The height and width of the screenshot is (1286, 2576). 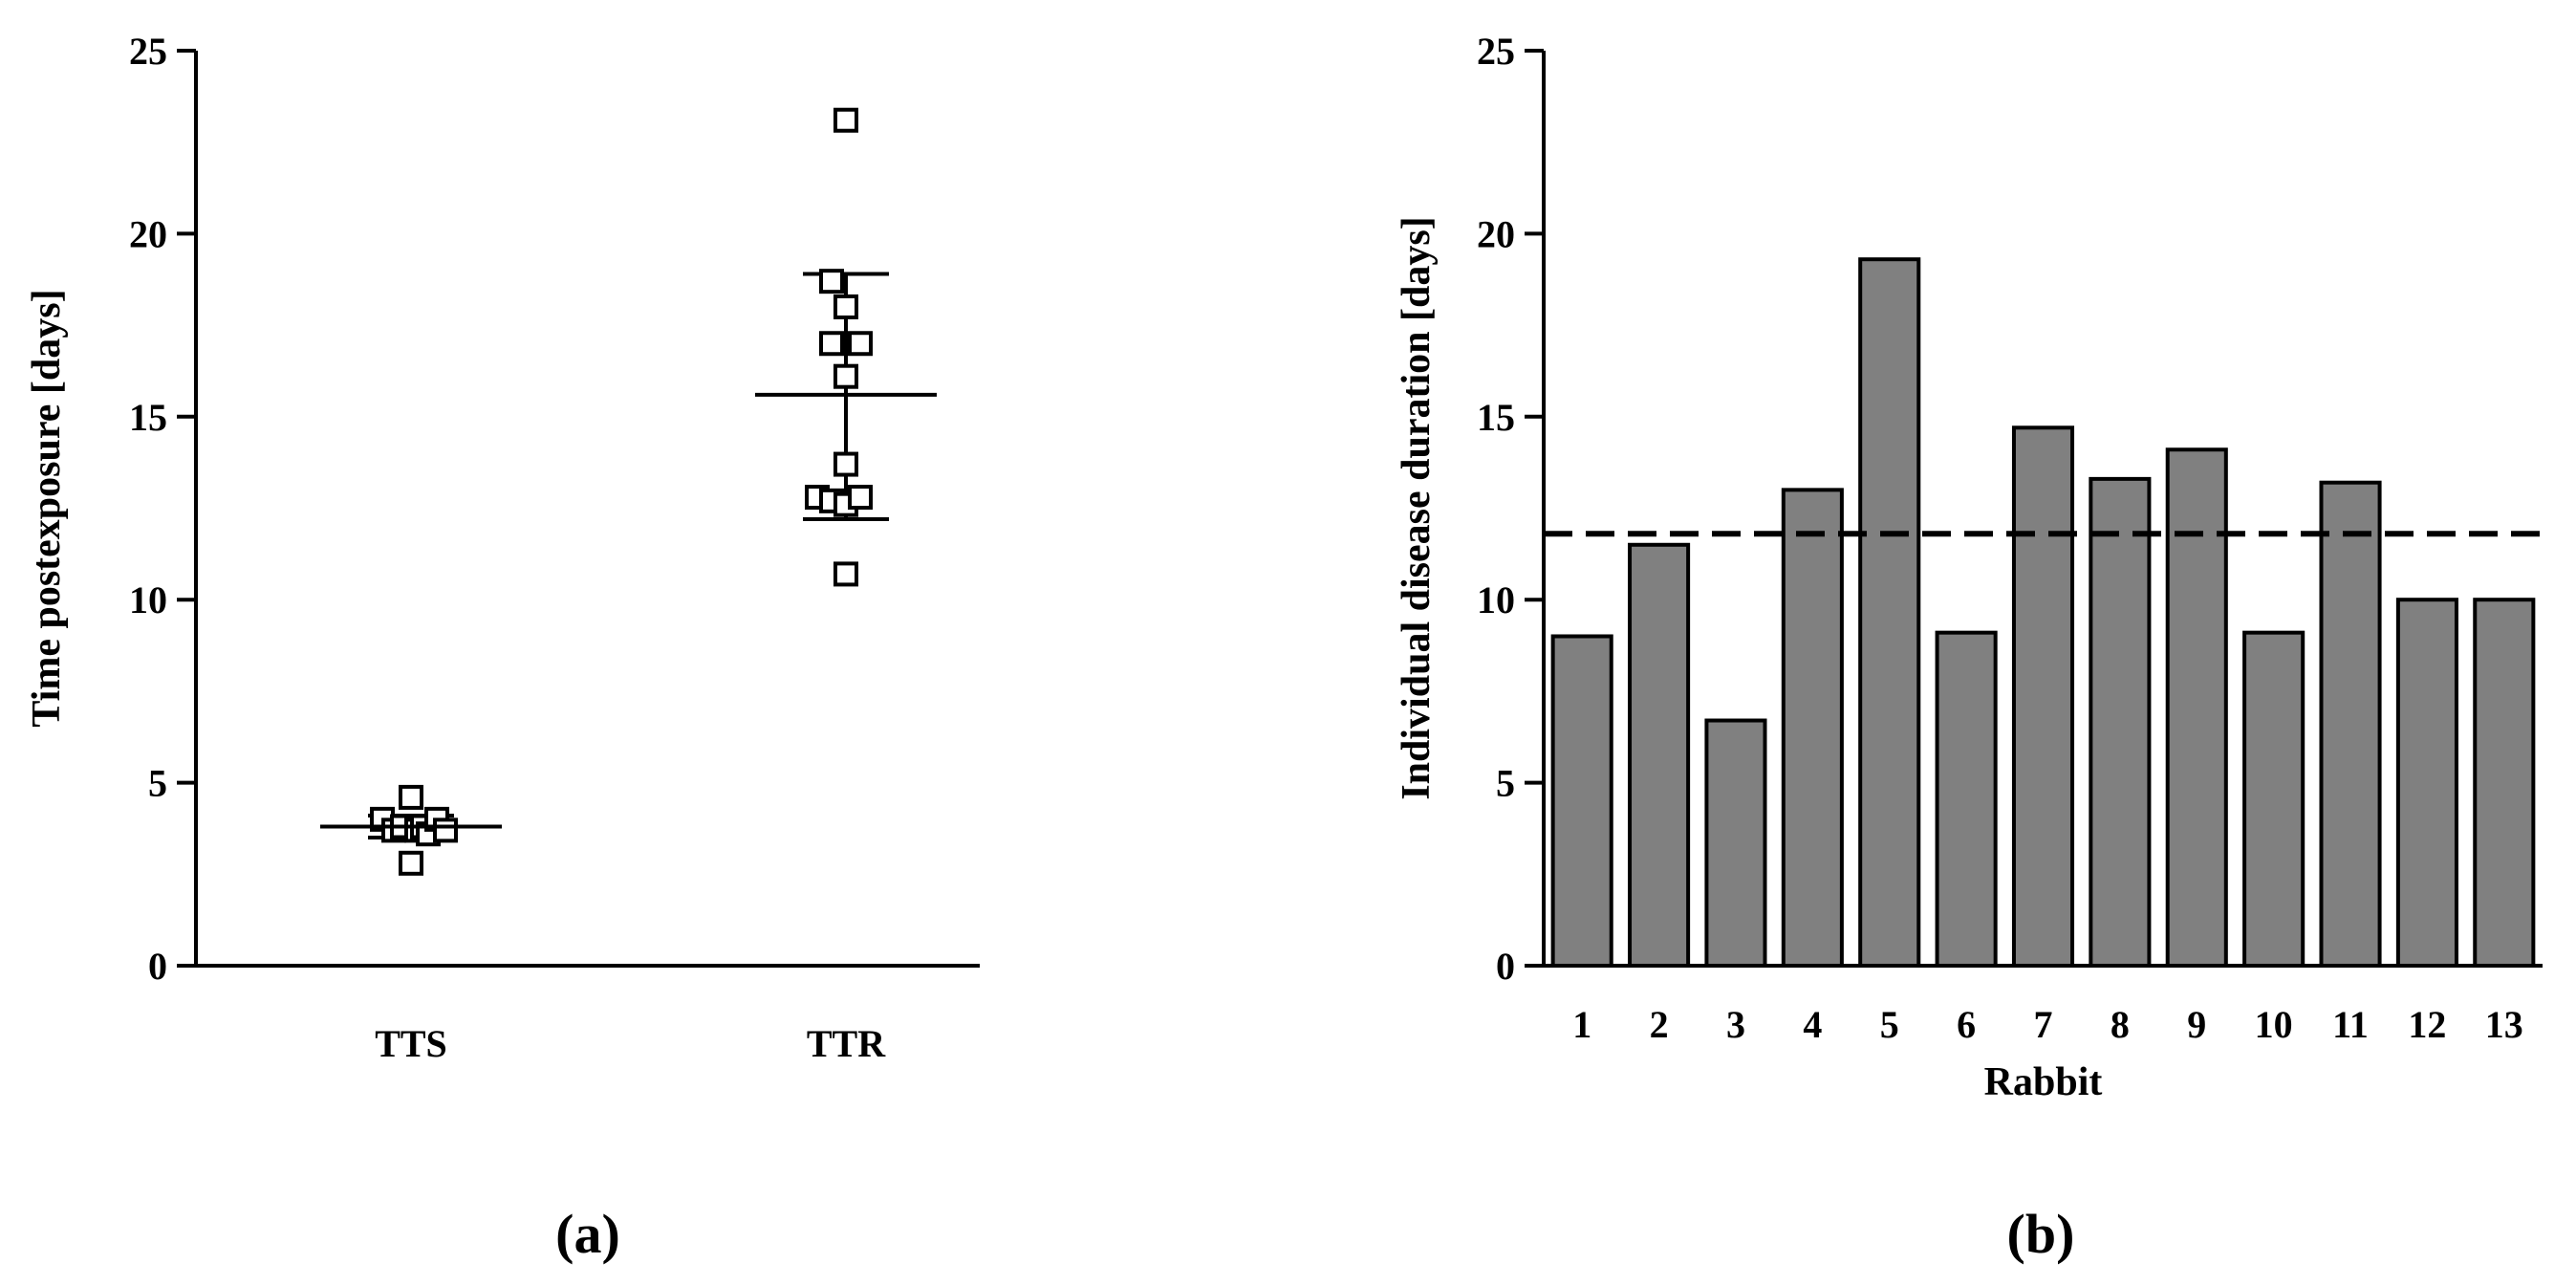 What do you see at coordinates (846, 1043) in the screenshot?
I see `panel-a-category-label: TTR` at bounding box center [846, 1043].